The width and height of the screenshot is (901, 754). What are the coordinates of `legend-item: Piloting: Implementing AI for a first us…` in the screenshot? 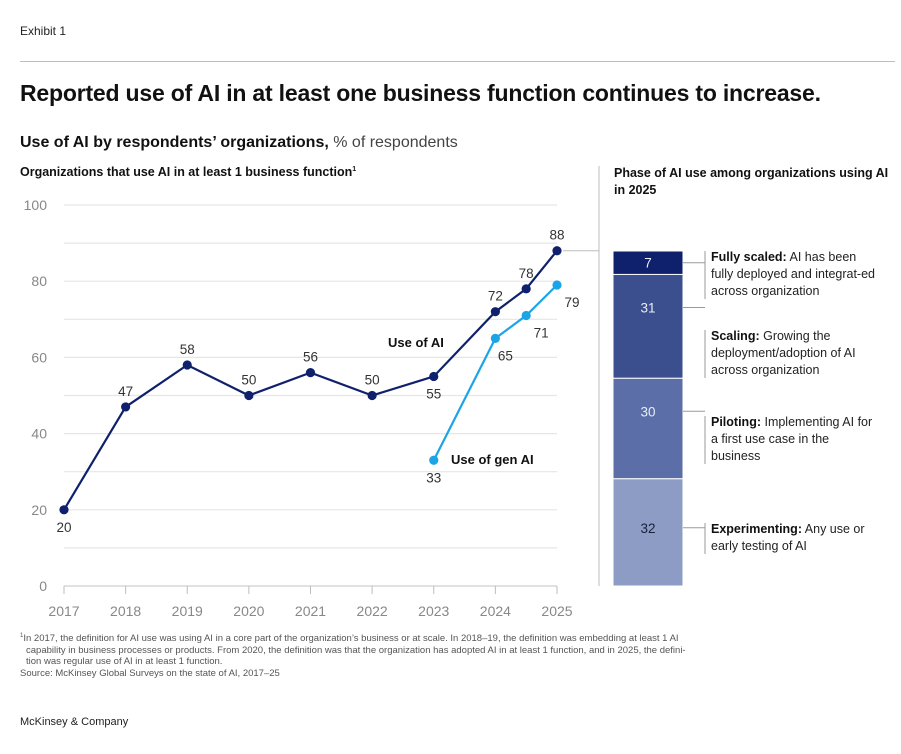 It's located at (796, 439).